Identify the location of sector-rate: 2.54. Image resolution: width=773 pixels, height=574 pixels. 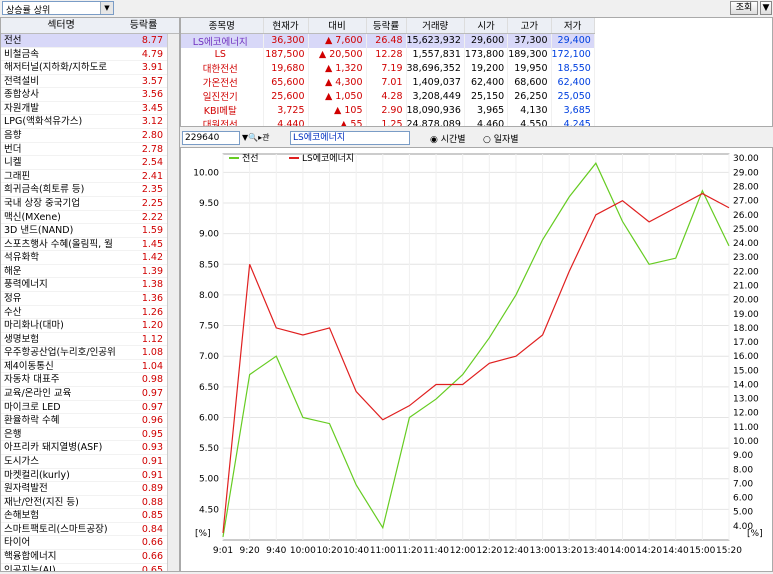
(152, 163).